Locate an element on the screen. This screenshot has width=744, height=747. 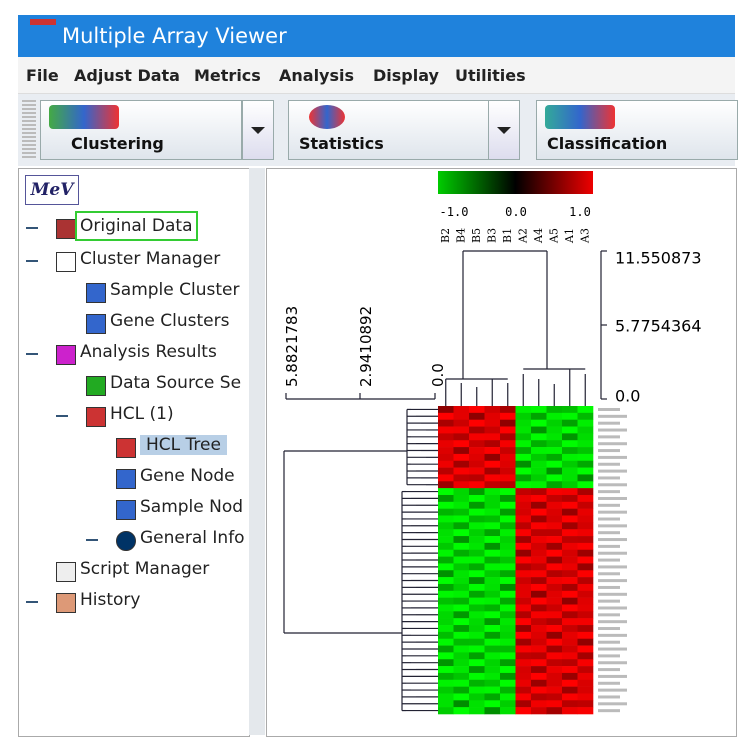
tree-item: HCL Tree is located at coordinates (183, 445).